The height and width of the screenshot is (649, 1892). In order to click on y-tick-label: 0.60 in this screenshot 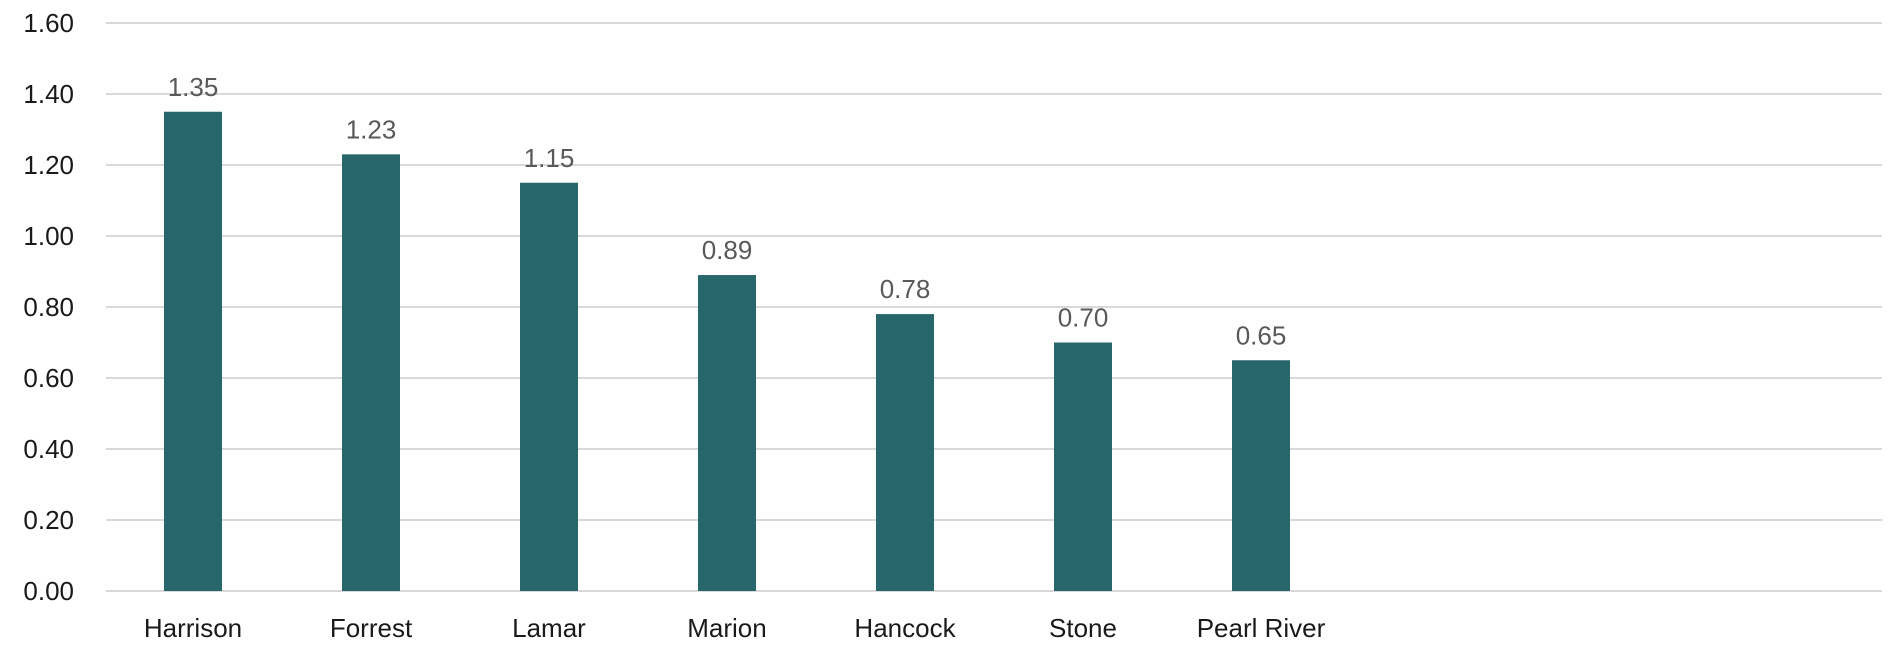, I will do `click(48, 378)`.